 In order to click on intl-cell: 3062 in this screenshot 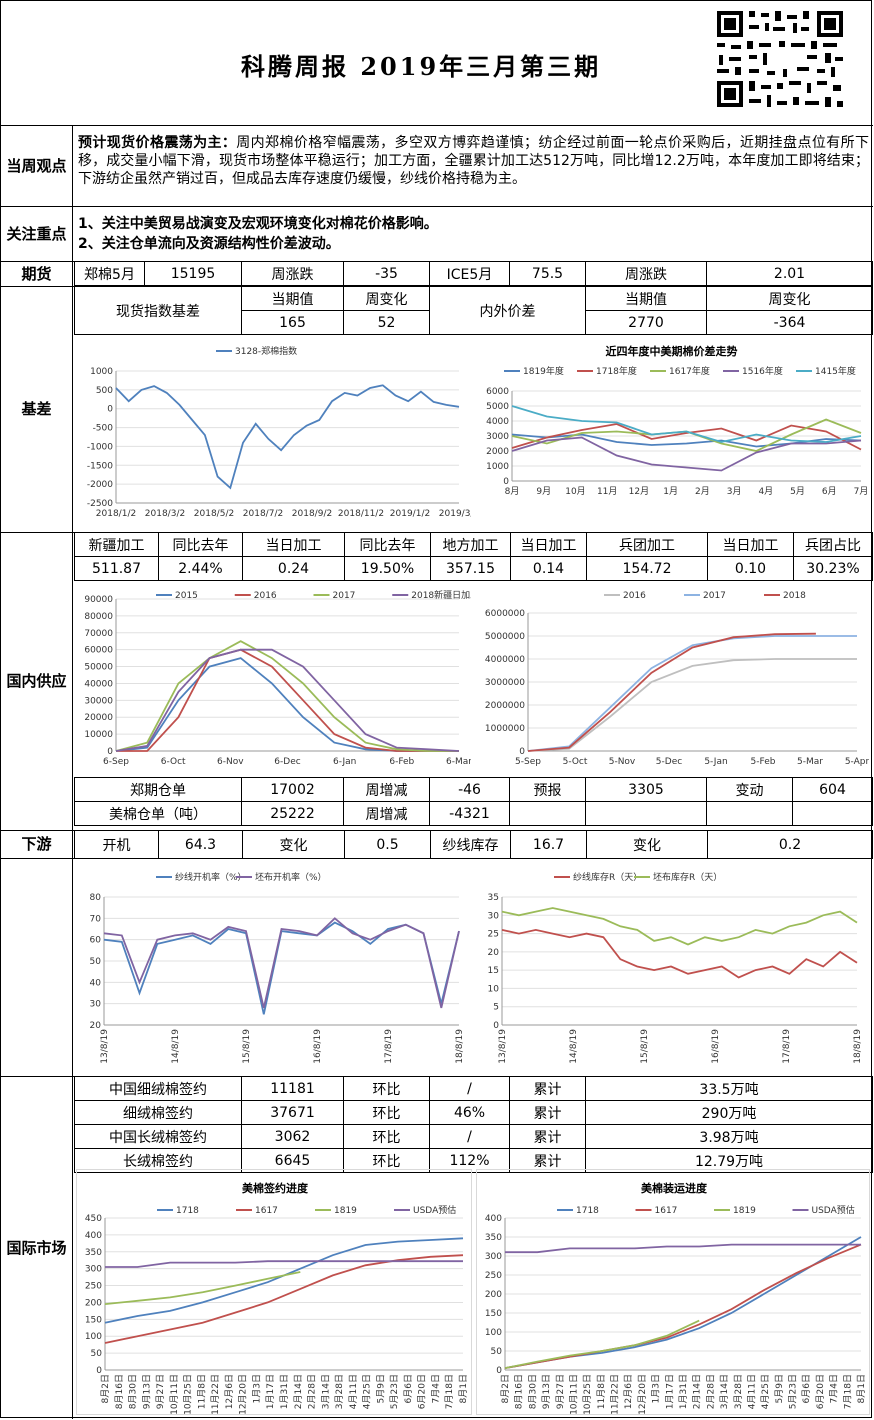, I will do `click(292, 1136)`.